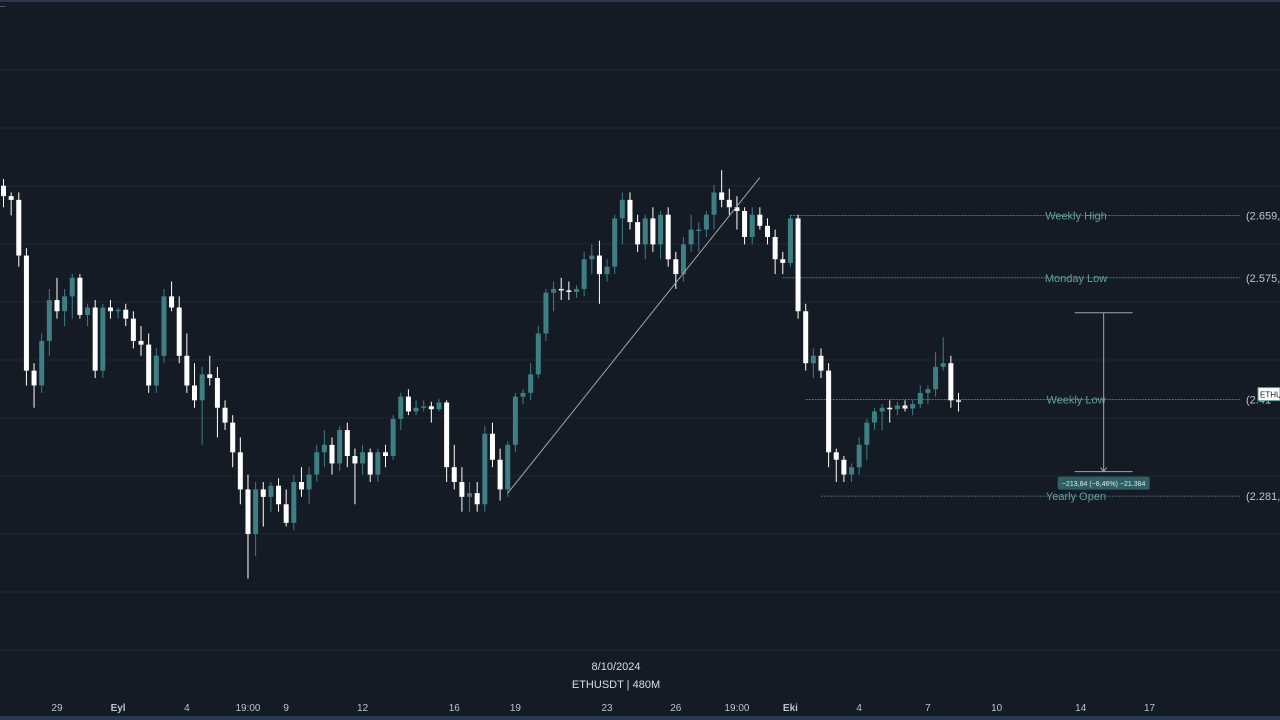 This screenshot has height=720, width=1280. I want to click on time-axis: 29 Eyl 4 19:00 9 12 16 19 23 26 19:00 Eki 4 7 10 14 17, so click(603, 708).